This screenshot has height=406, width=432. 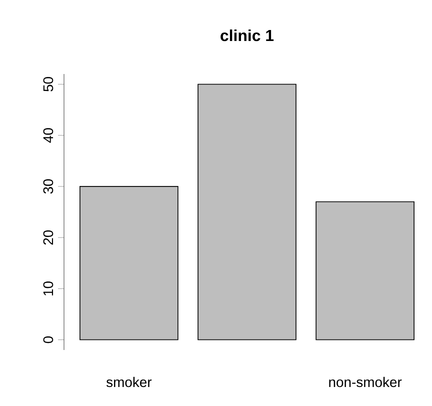 What do you see at coordinates (247, 35) in the screenshot?
I see `chart-title: clinic 1` at bounding box center [247, 35].